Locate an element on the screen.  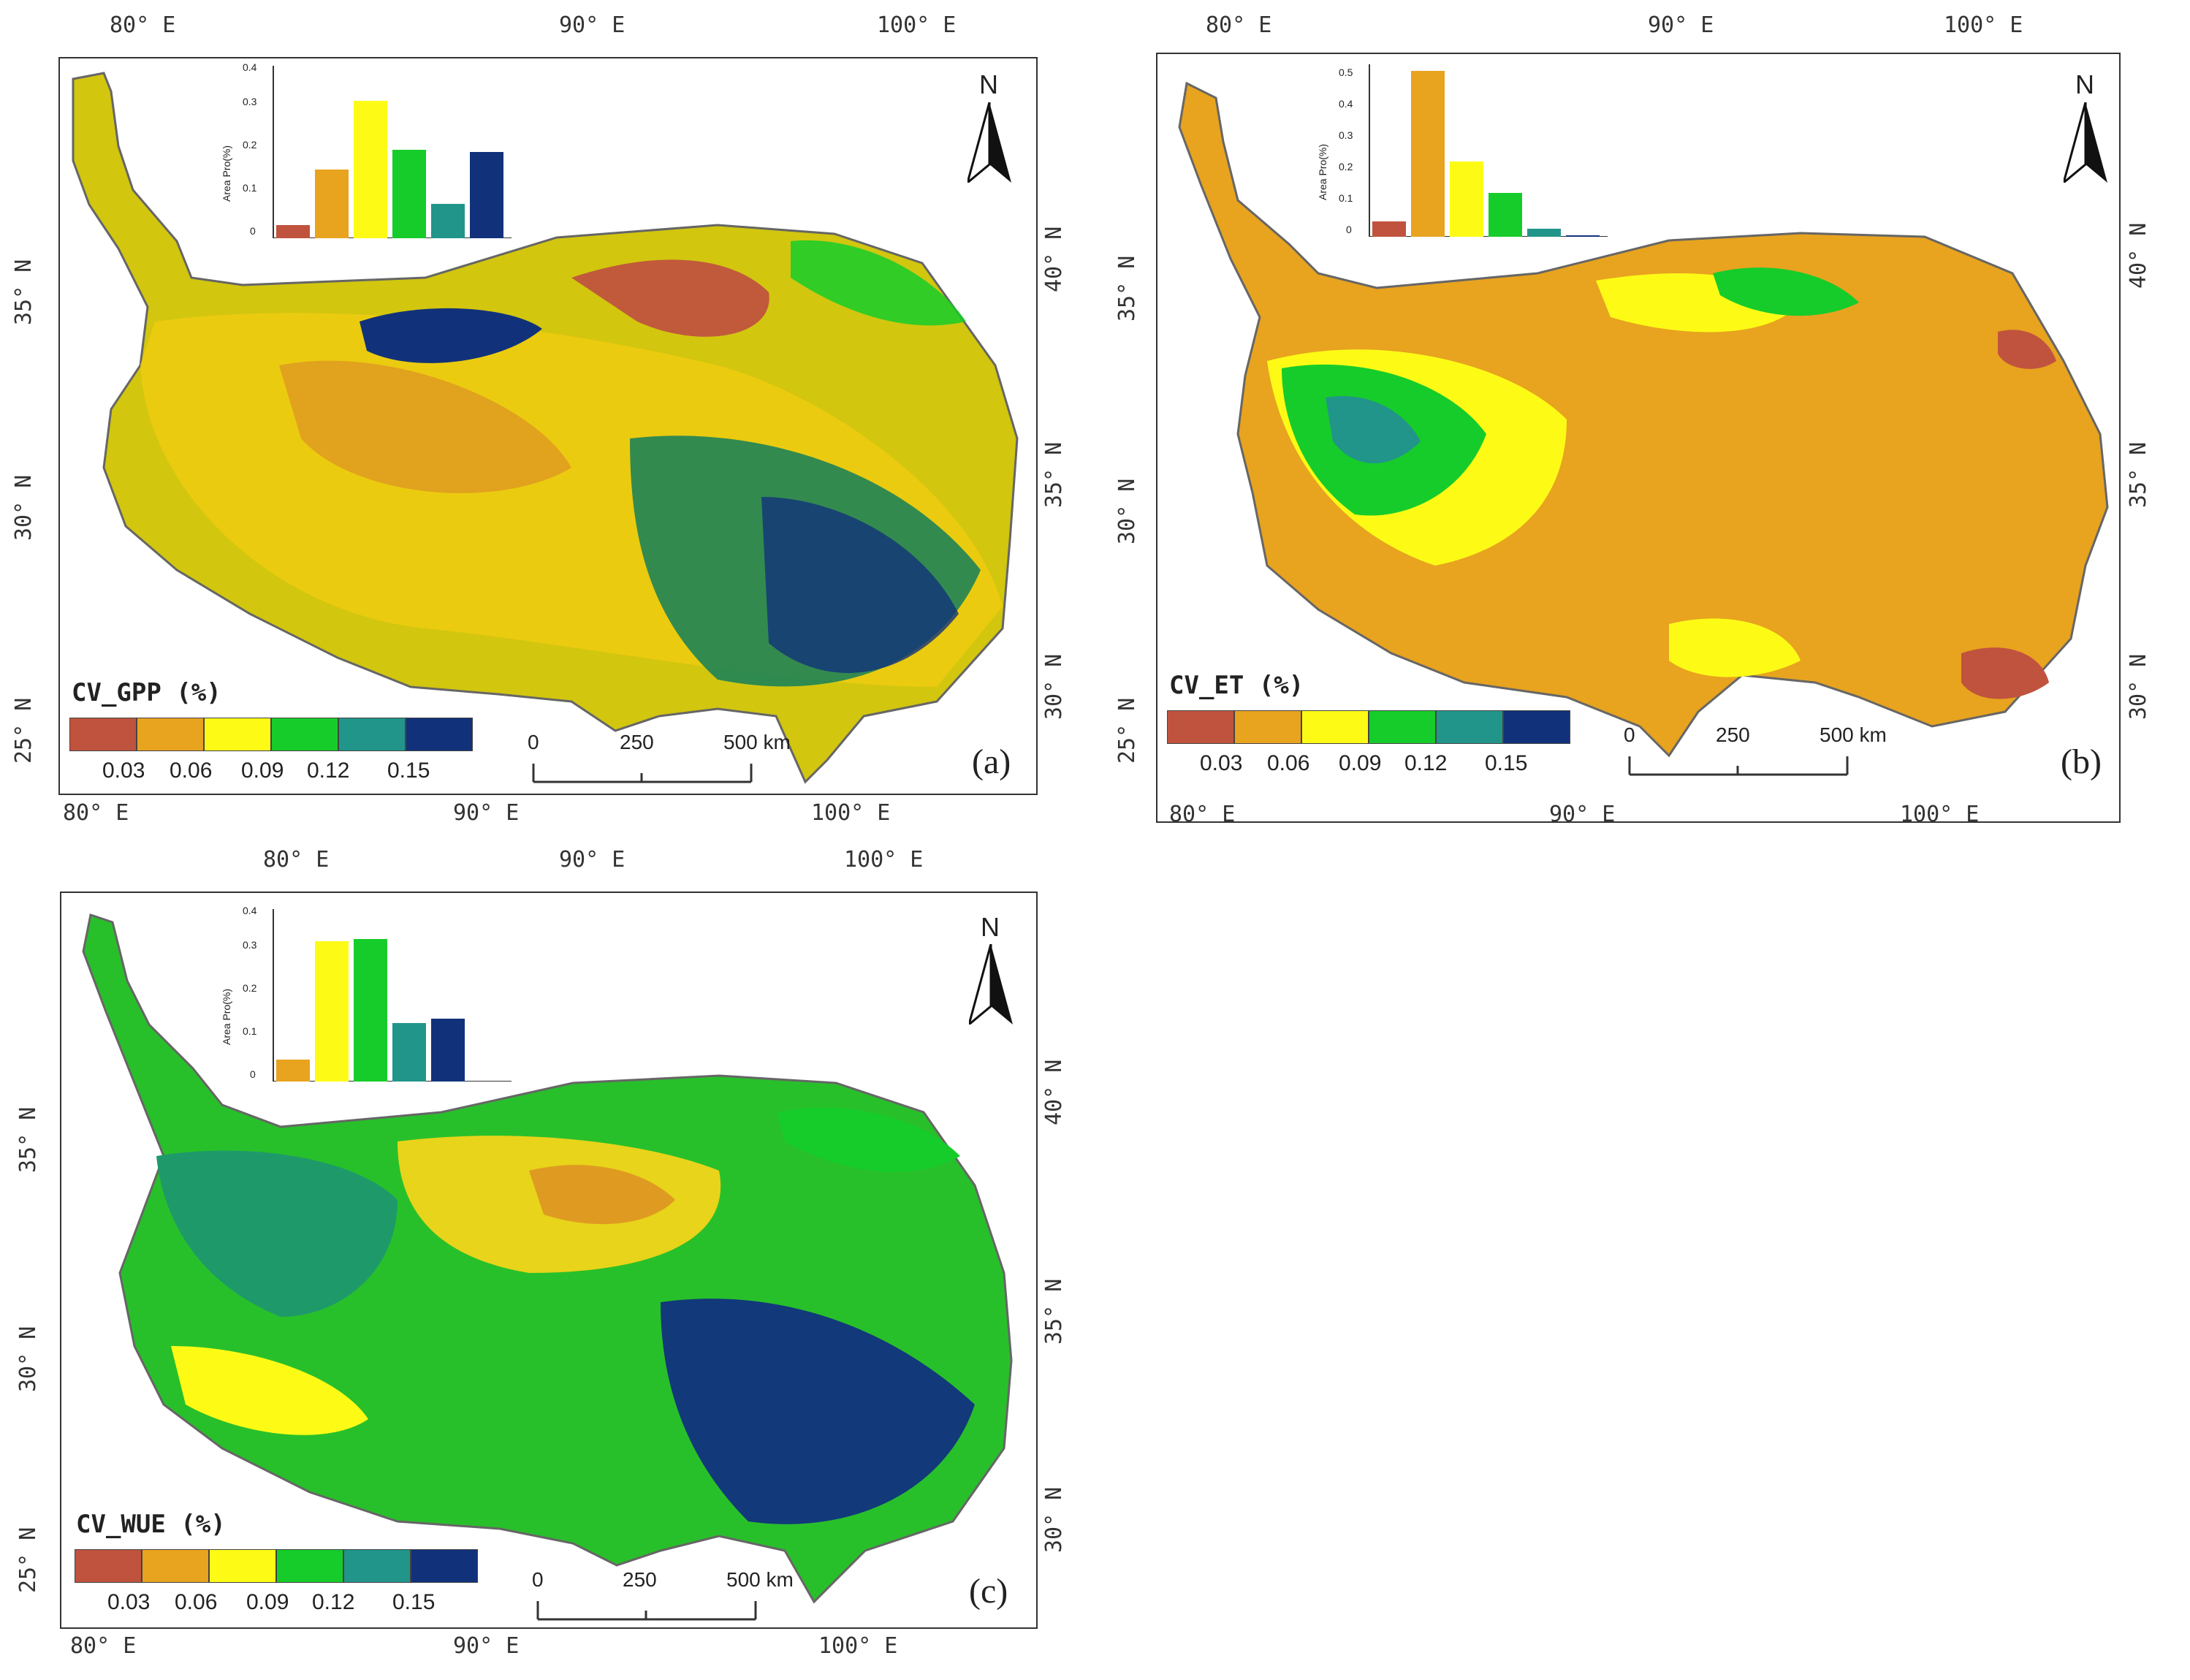
inset-axis-b: Area Pro(%) 0 0.1 0.2 0.3 0.4 0.5 is located at coordinates (1340, 151).